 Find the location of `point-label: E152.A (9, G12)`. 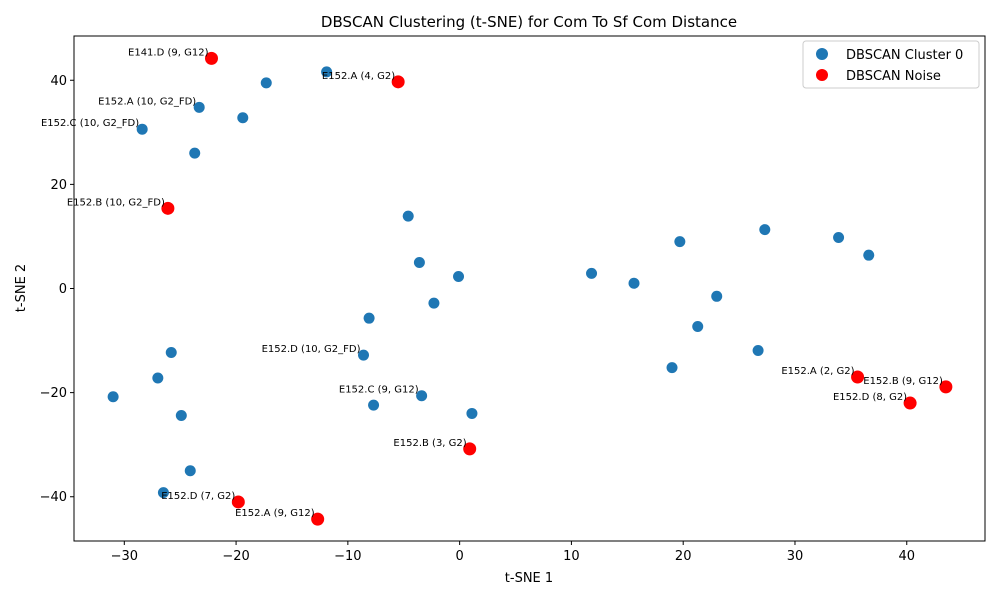

point-label: E152.A (9, G12) is located at coordinates (275, 513).